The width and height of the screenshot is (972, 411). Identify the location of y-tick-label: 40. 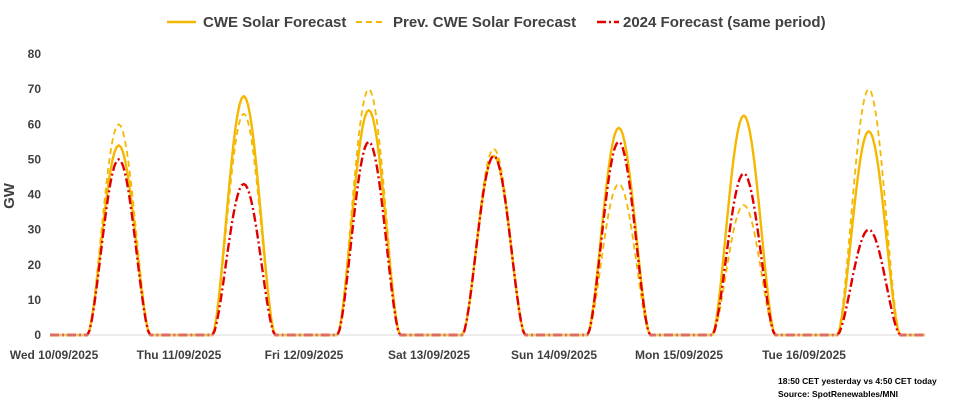
(35, 195).